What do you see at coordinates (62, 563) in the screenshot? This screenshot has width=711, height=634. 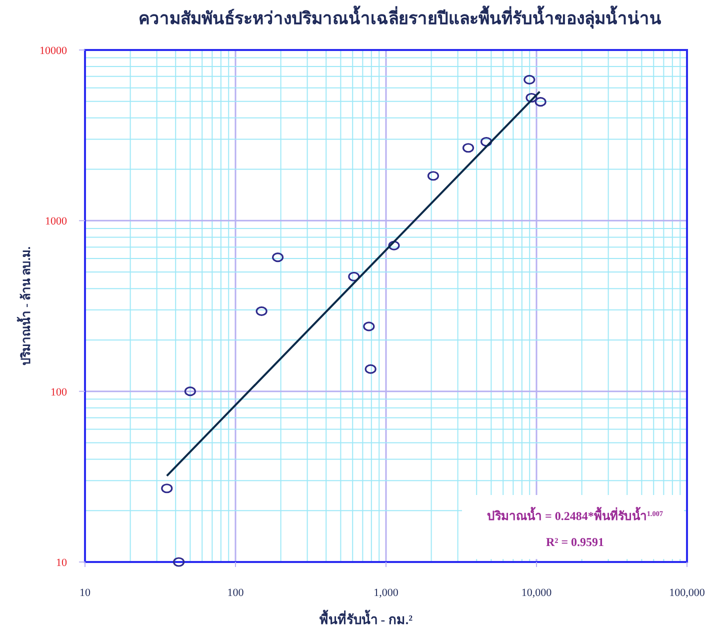 I see `y-tick-label: 10` at bounding box center [62, 563].